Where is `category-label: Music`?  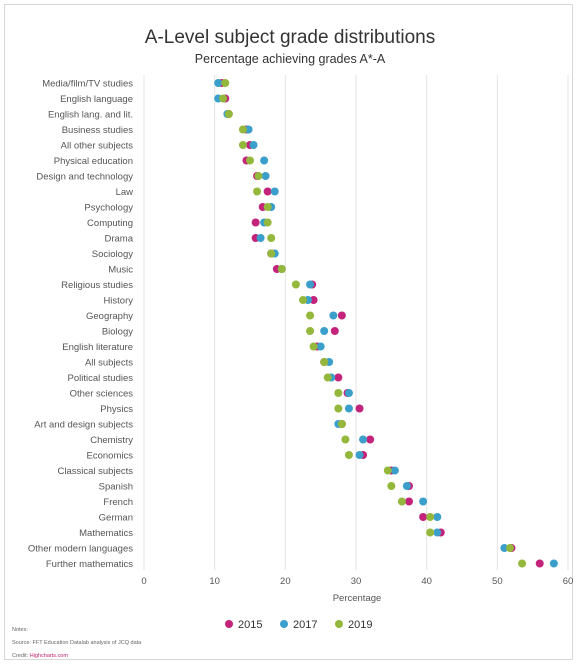 category-label: Music is located at coordinates (120, 269).